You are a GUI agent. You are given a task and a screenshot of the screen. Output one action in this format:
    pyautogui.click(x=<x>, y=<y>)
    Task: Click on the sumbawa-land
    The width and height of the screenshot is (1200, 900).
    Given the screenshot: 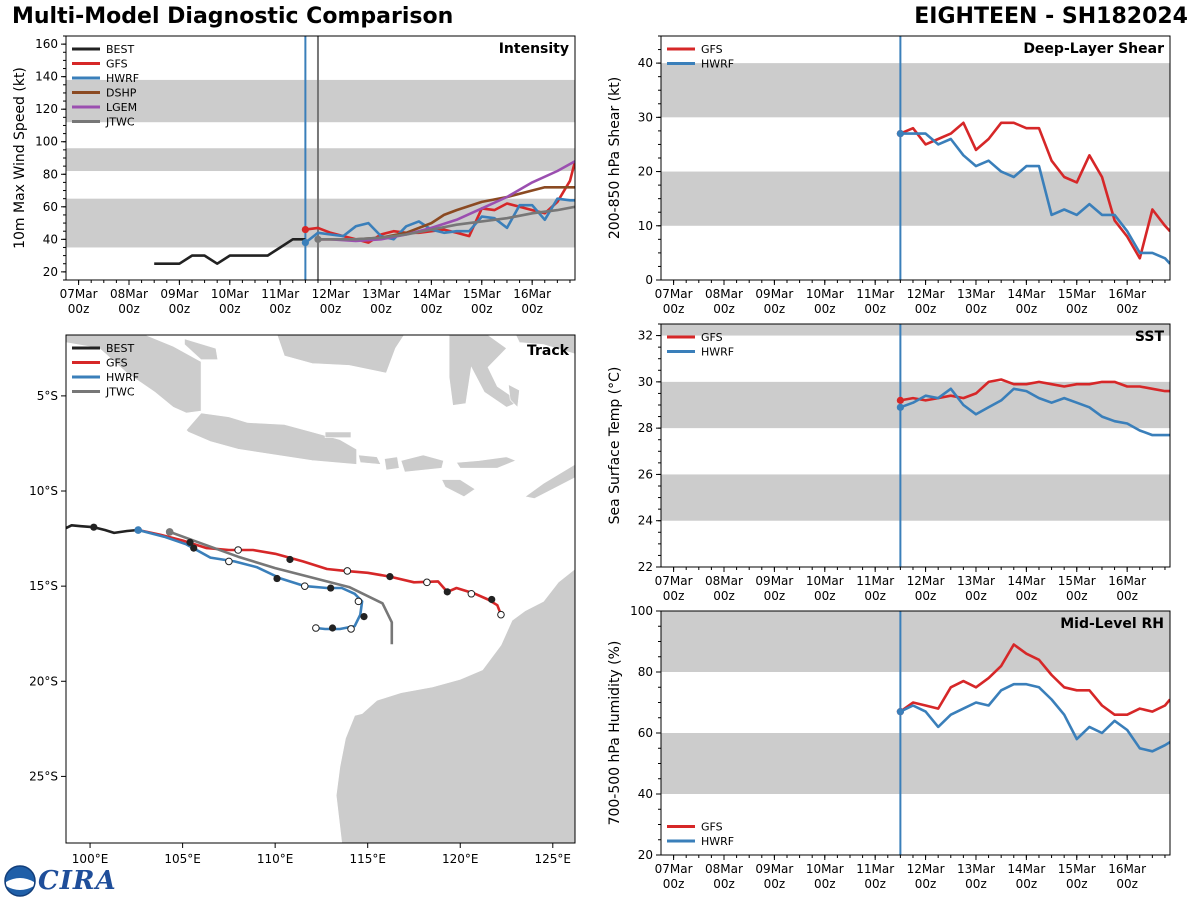 What is the action you would take?
    pyautogui.click(x=422, y=463)
    